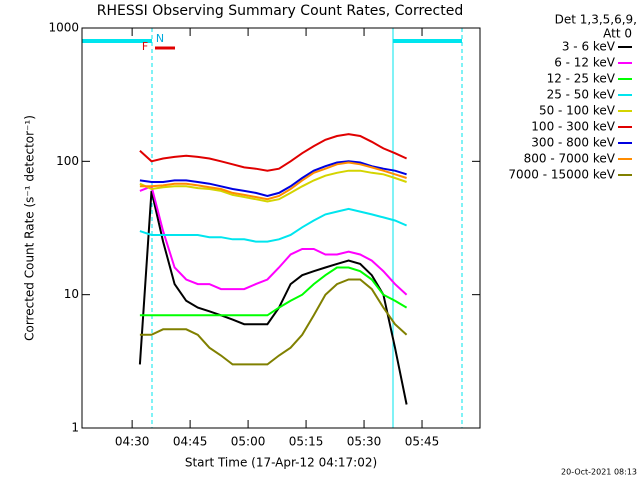 The image size is (640, 480). I want to click on x-tick-label: 05:15, so click(306, 442).